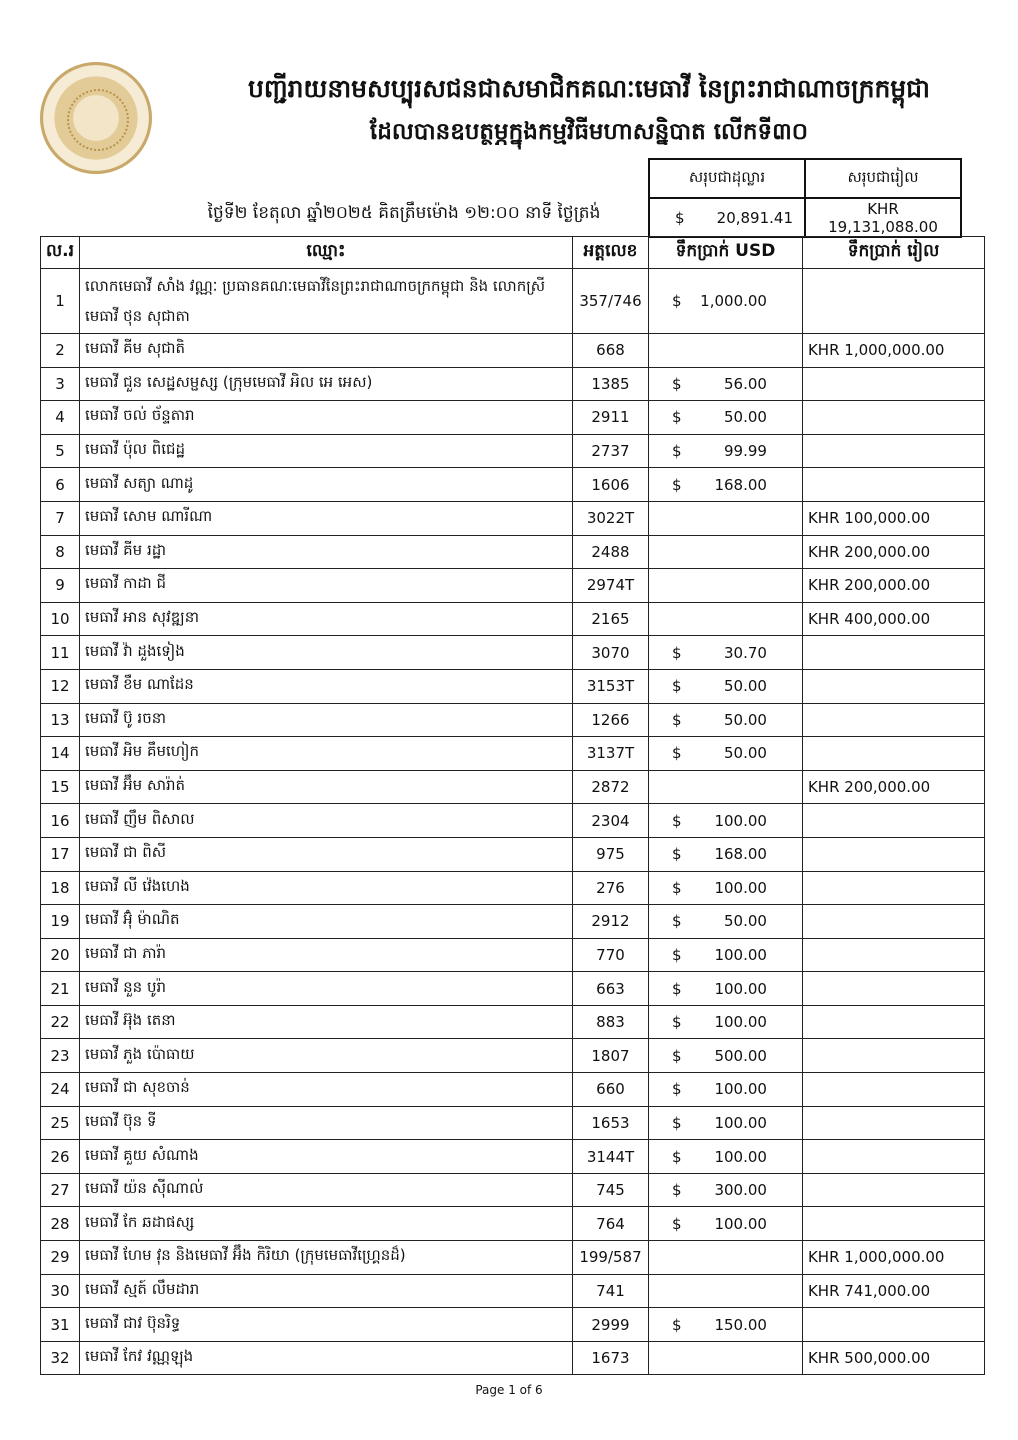 This screenshot has width=1018, height=1440. What do you see at coordinates (893, 552) in the screenshot?
I see `khr-amount: KHR 200,000.00` at bounding box center [893, 552].